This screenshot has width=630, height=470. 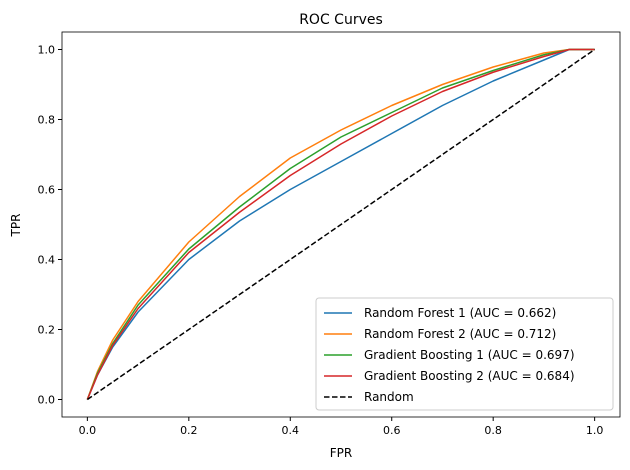 I want to click on x-tick-label: 0.0, so click(x=88, y=430).